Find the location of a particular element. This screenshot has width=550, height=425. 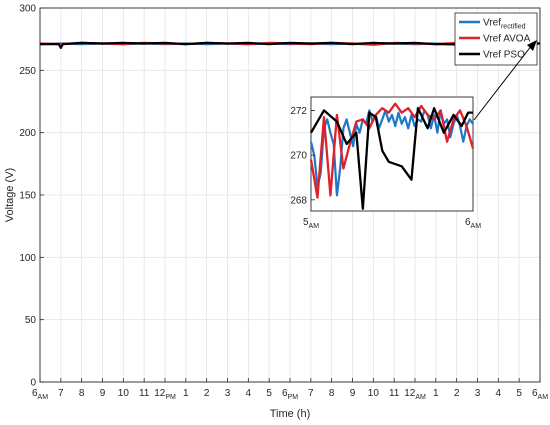

legend-label: Vref PSO is located at coordinates (504, 55).